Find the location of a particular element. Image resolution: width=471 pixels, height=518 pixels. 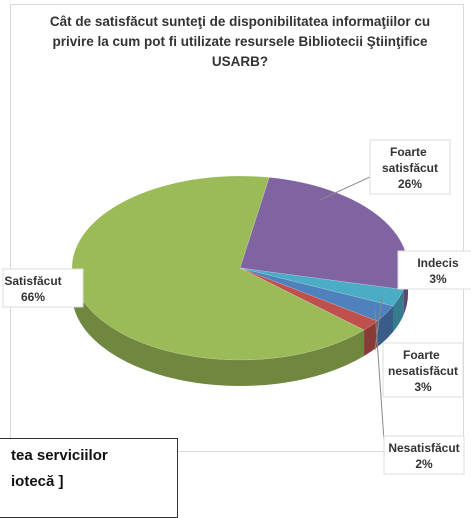

category-label: Nesatisfăcut is located at coordinates (423, 448).